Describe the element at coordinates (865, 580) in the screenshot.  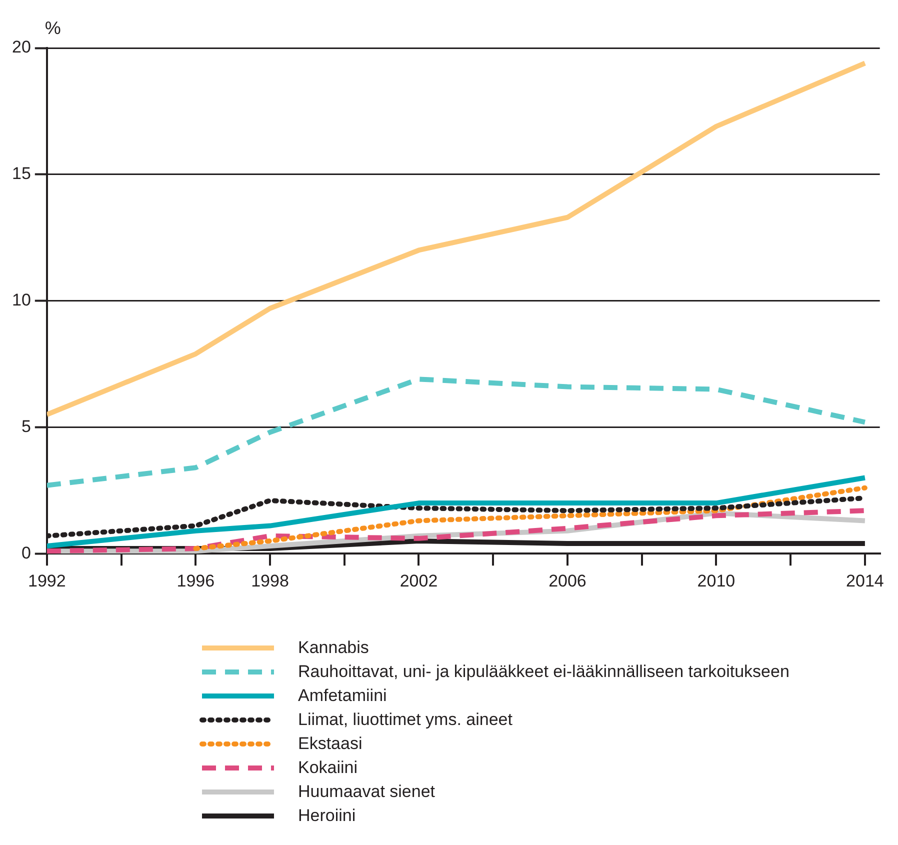
I see `x-tick-label: 2014` at that location.